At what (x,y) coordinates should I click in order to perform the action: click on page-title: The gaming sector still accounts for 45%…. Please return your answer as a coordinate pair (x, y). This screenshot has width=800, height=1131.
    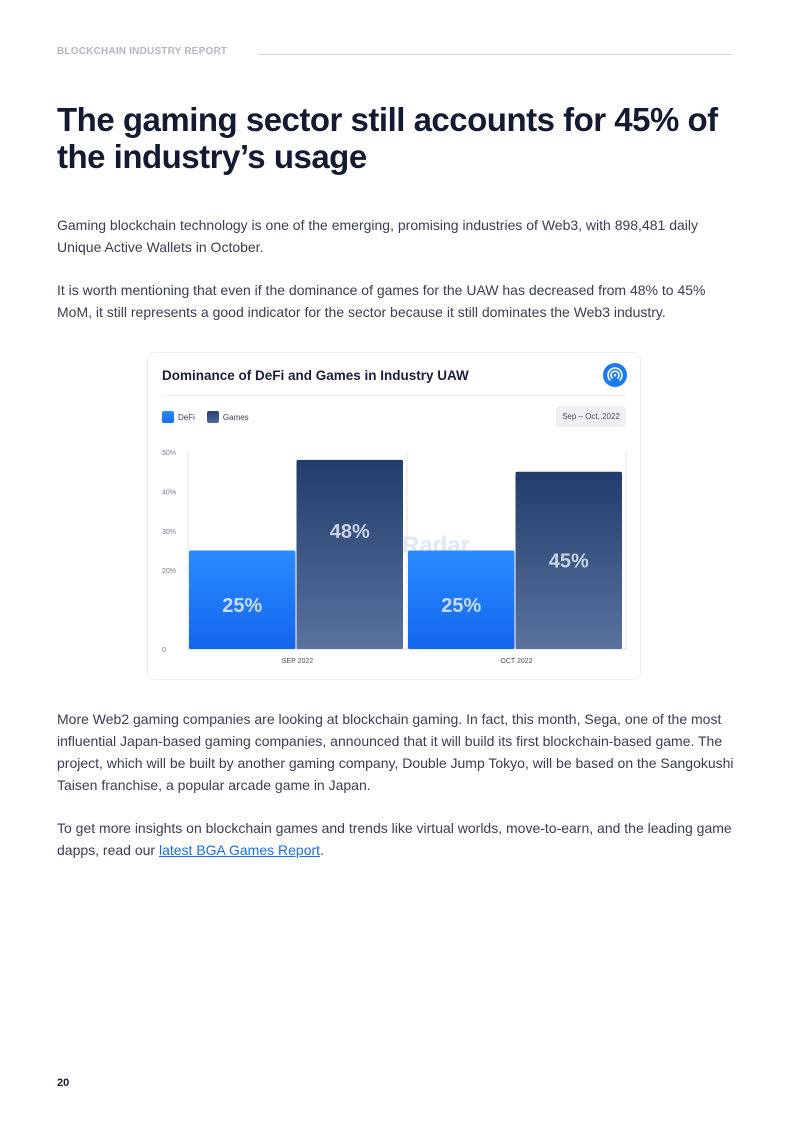
    Looking at the image, I should click on (387, 138).